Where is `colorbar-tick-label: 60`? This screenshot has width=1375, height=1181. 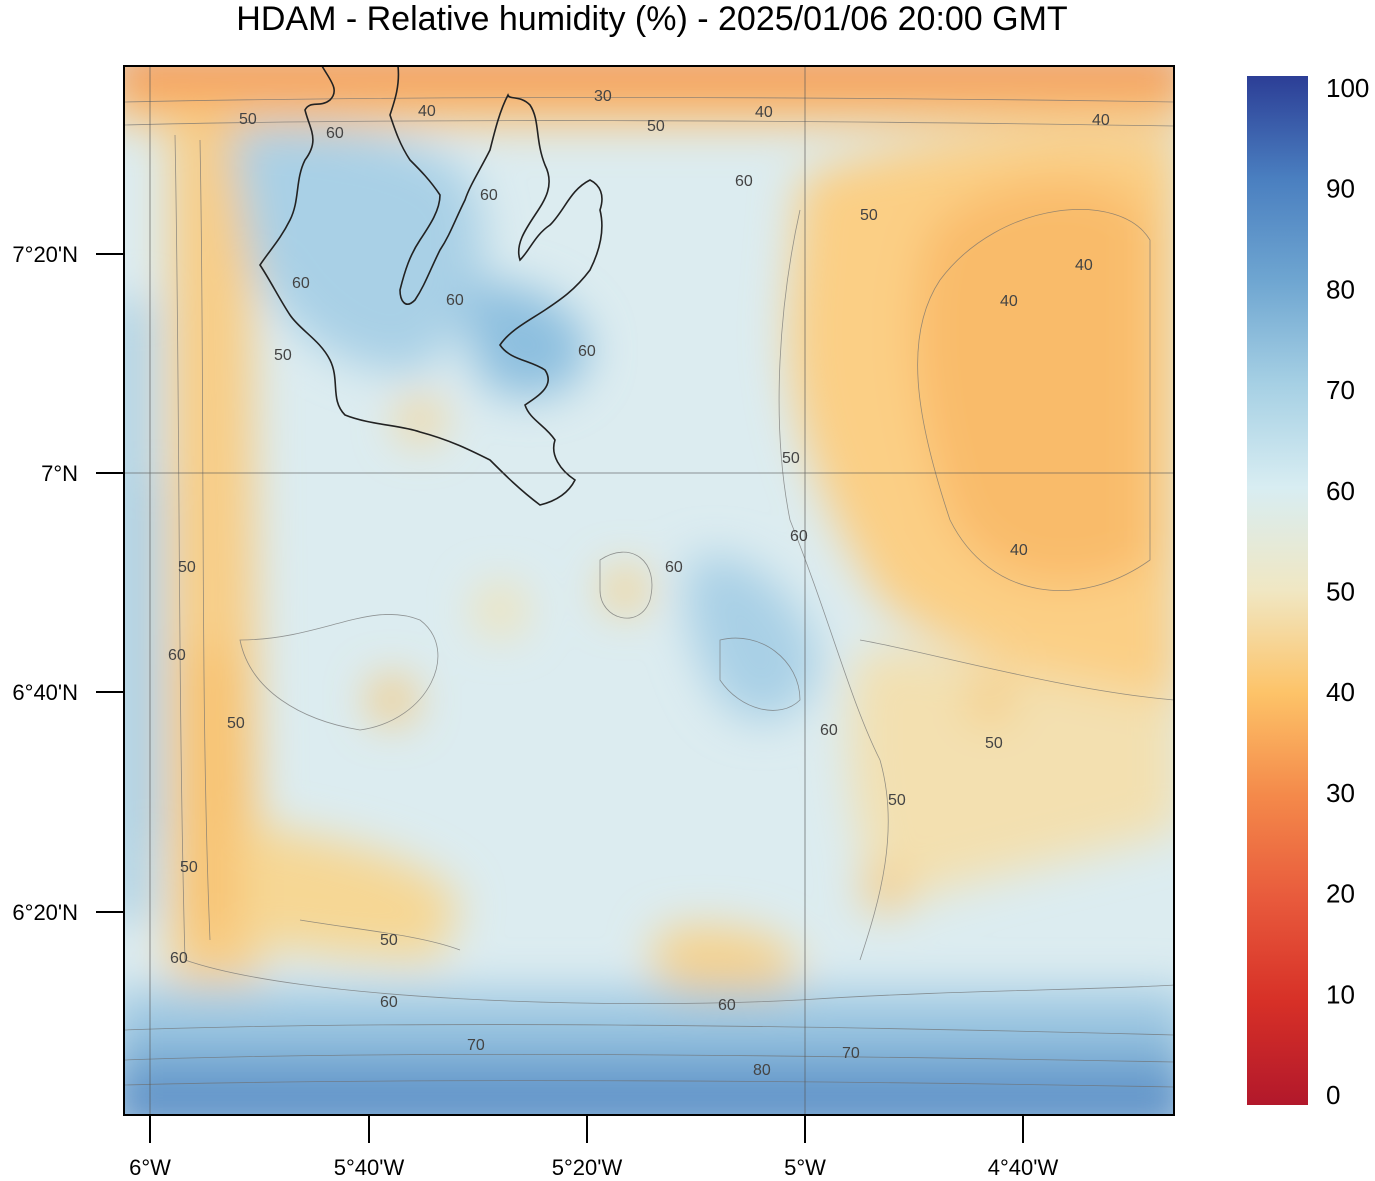
colorbar-tick-label: 60 is located at coordinates (1340, 491).